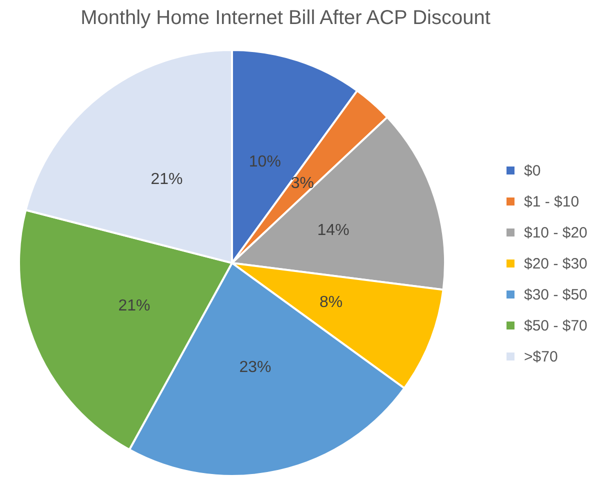 The width and height of the screenshot is (601, 487). I want to click on data-label: 23%, so click(255, 367).